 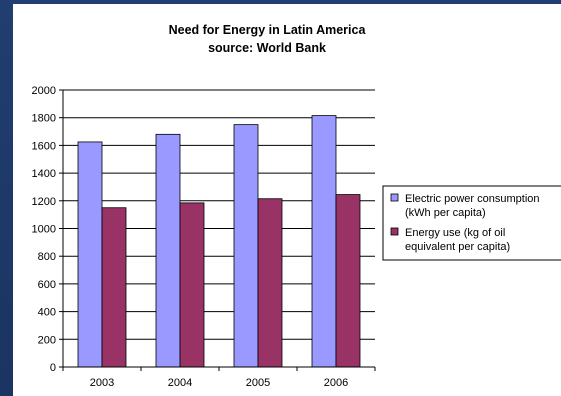 I want to click on bar-electric-power-2003, so click(x=90, y=254).